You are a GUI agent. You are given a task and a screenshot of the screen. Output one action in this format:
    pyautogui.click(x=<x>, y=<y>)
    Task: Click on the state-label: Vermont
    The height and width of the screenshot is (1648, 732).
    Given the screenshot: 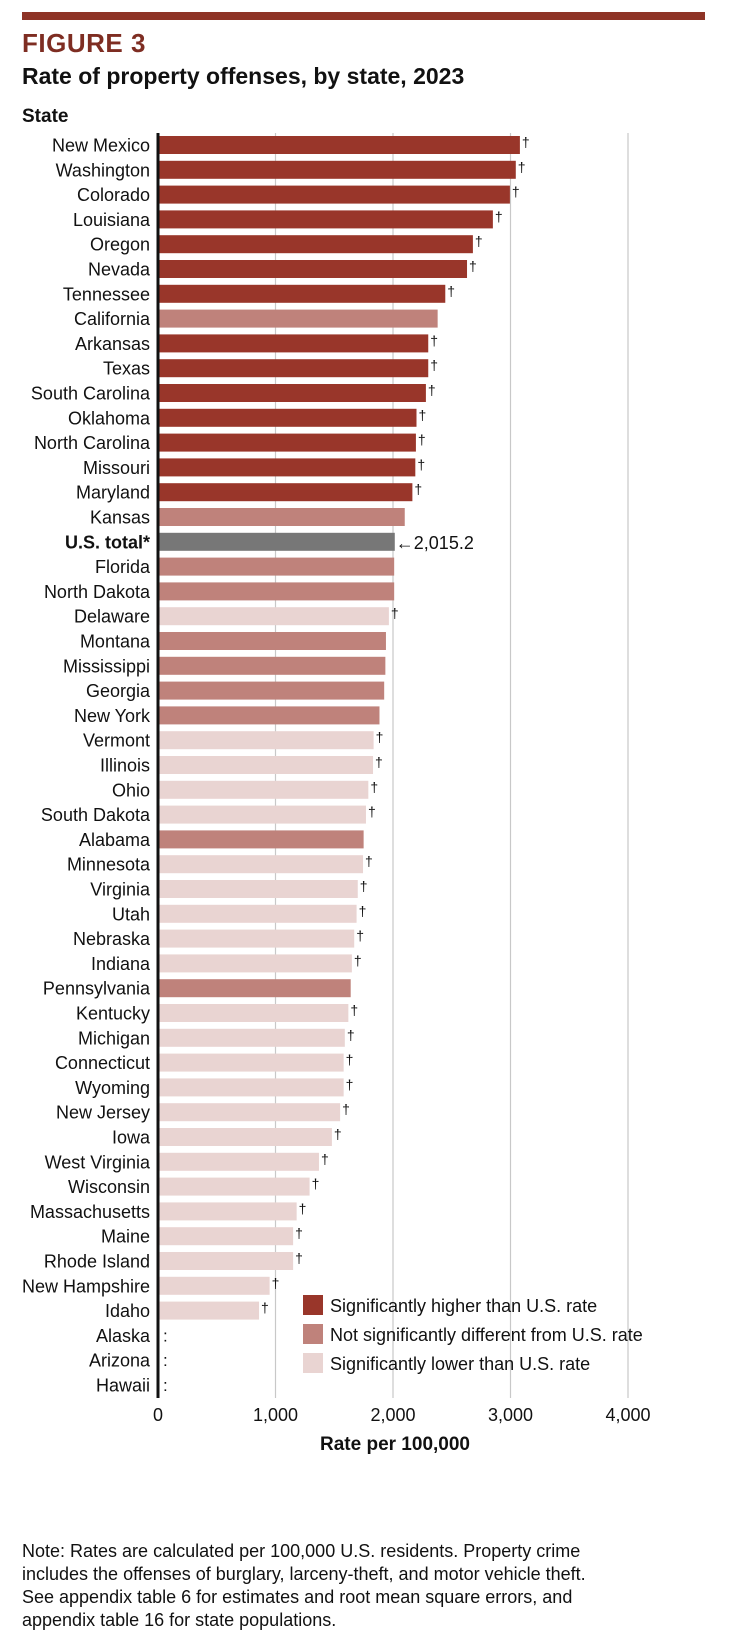 What is the action you would take?
    pyautogui.click(x=116, y=741)
    